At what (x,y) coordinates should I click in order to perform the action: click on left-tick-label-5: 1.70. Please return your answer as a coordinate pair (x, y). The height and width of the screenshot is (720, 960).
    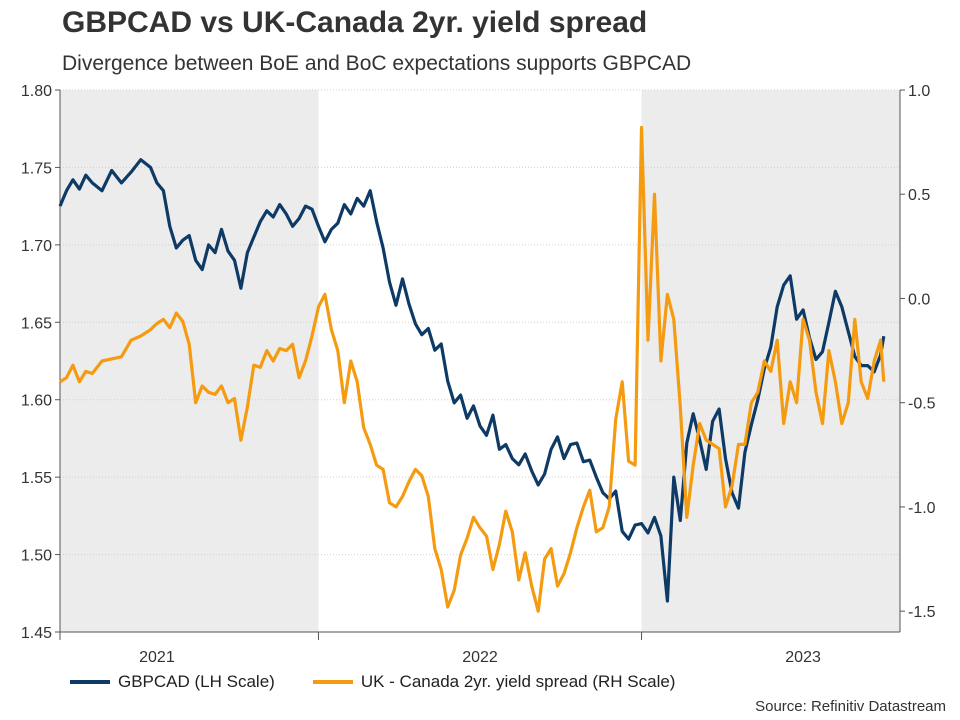
    Looking at the image, I should click on (36, 246).